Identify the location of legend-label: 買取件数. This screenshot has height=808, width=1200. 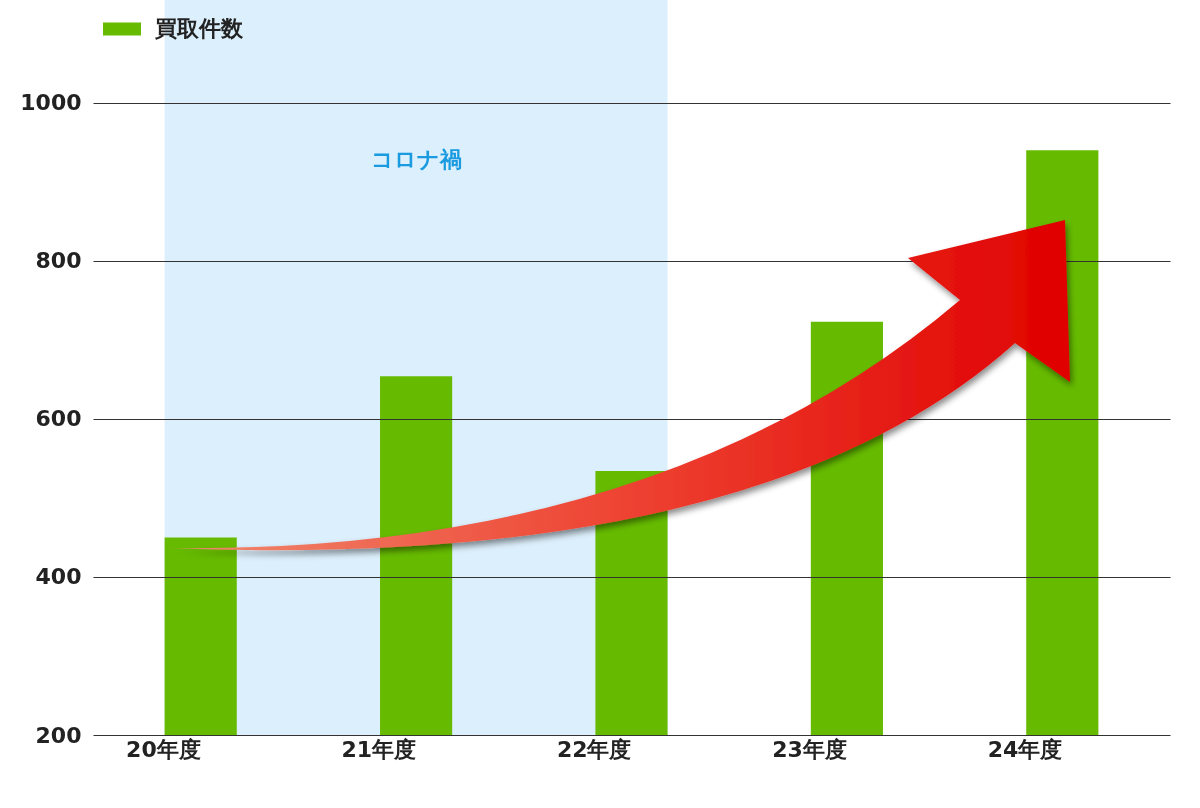
(199, 28).